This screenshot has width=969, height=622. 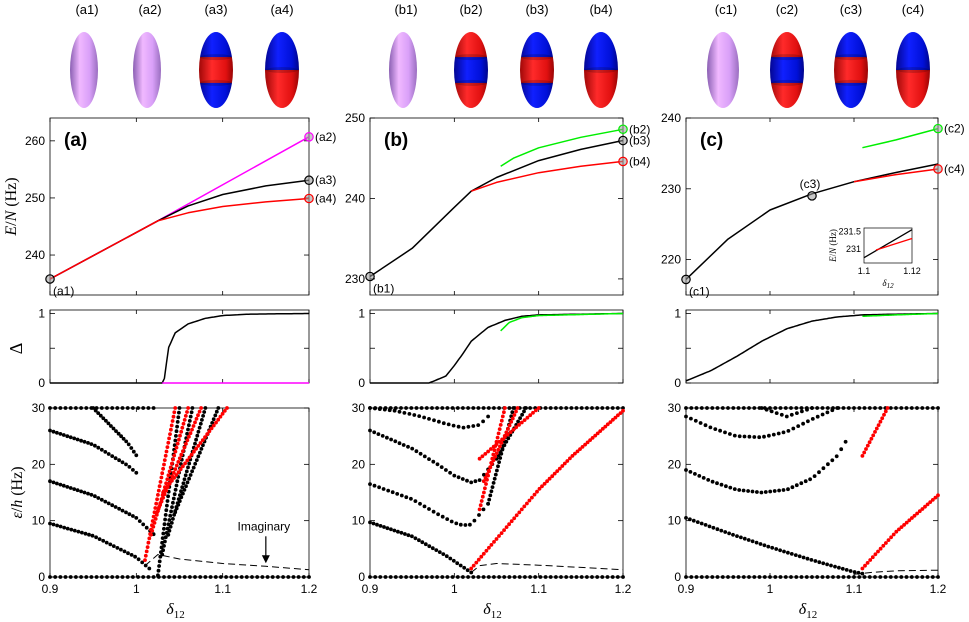 I want to click on density-thumbnail: (c1), so click(x=723, y=55).